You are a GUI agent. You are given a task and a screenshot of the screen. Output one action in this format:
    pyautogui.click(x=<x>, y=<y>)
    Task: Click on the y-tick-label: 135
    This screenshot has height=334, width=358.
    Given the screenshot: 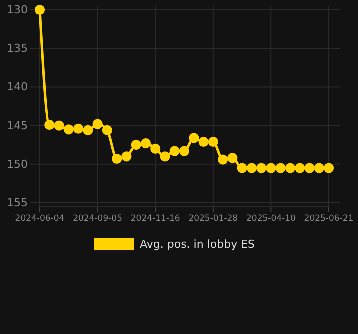 What is the action you would take?
    pyautogui.click(x=17, y=49)
    